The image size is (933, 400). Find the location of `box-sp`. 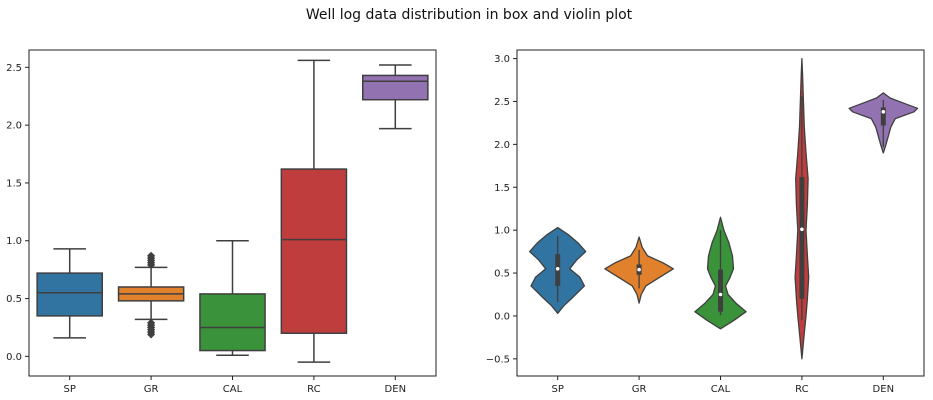

box-sp is located at coordinates (70, 293).